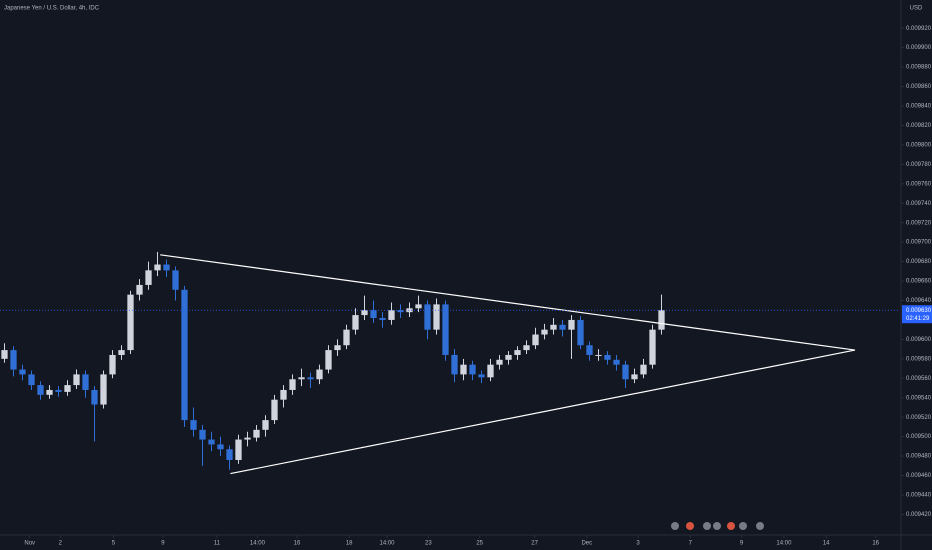 The height and width of the screenshot is (550, 932). I want to click on x-tick-label: 23, so click(428, 544).